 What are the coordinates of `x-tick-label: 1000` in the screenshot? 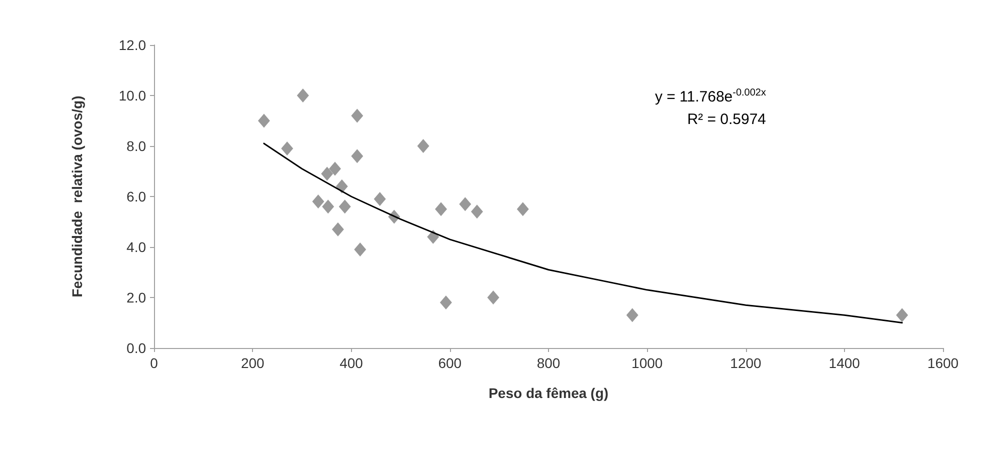 It's located at (647, 363).